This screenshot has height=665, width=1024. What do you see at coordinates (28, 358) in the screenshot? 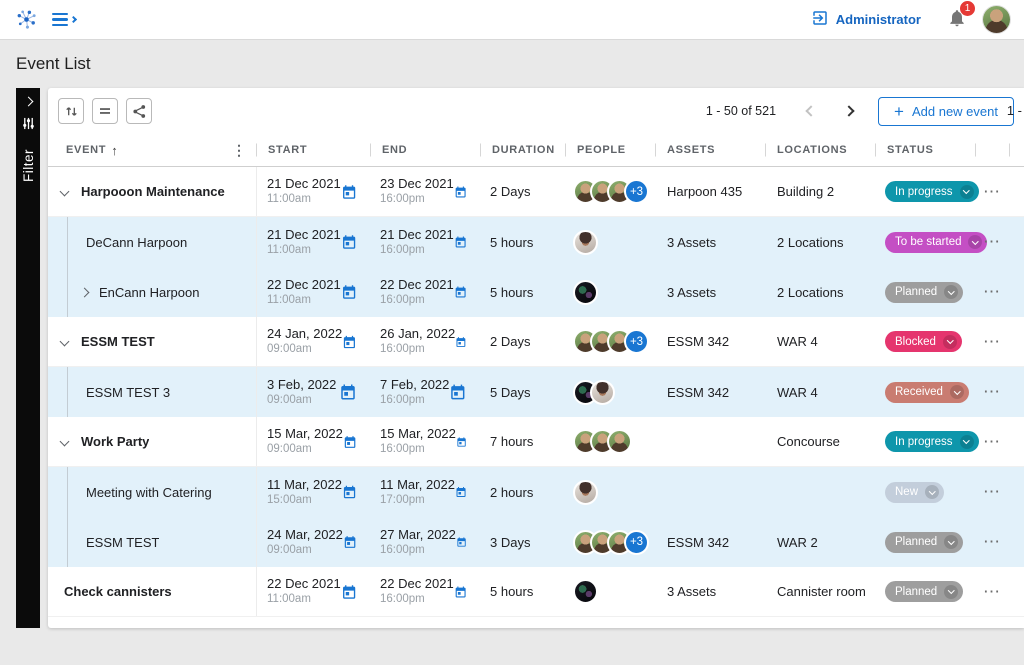
I see `filter-panel-tab: Filter` at bounding box center [28, 358].